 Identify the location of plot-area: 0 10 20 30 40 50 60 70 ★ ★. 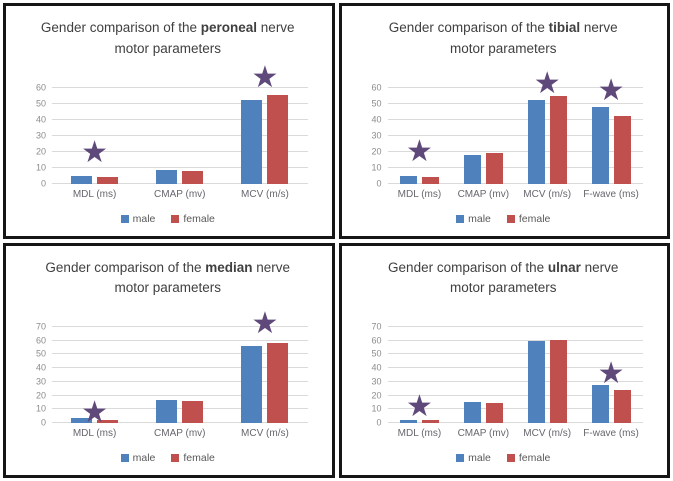
(507, 374).